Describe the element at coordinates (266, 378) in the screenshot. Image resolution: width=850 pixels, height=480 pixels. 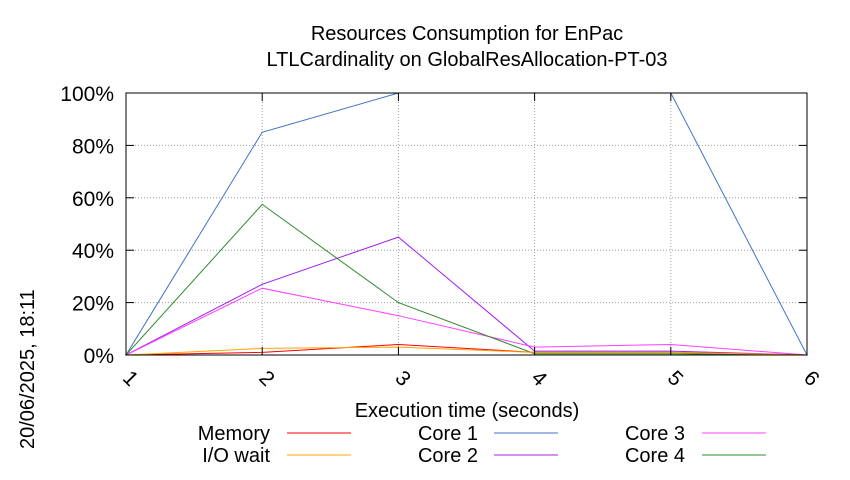
I see `x-tick-label: 2` at that location.